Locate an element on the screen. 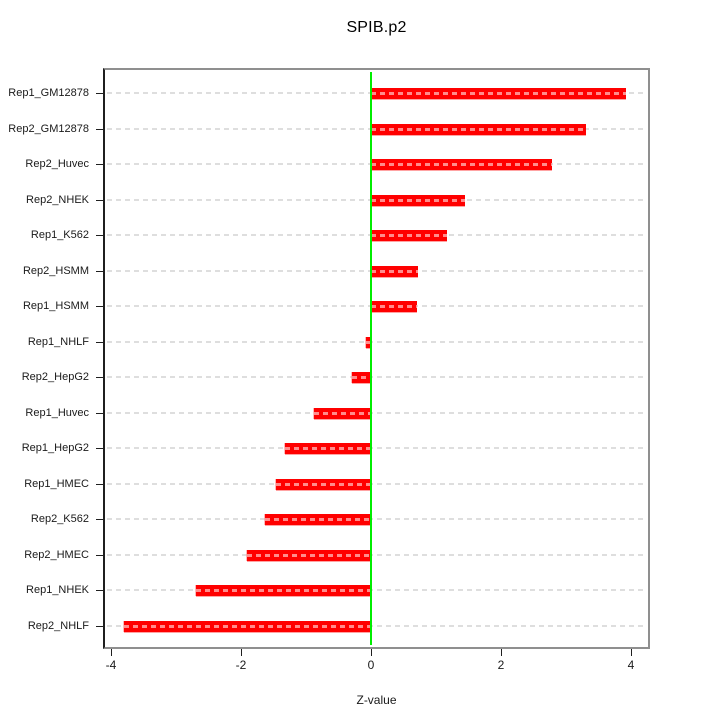 This screenshot has width=720, height=720. y-axis-label: Rep2_HMEC is located at coordinates (56, 554).